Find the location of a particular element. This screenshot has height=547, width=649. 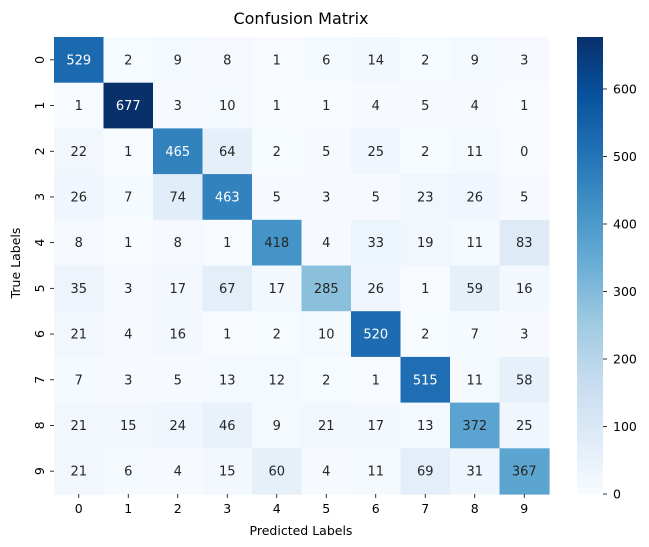

heatmap-cell-value: 31 is located at coordinates (474, 472).